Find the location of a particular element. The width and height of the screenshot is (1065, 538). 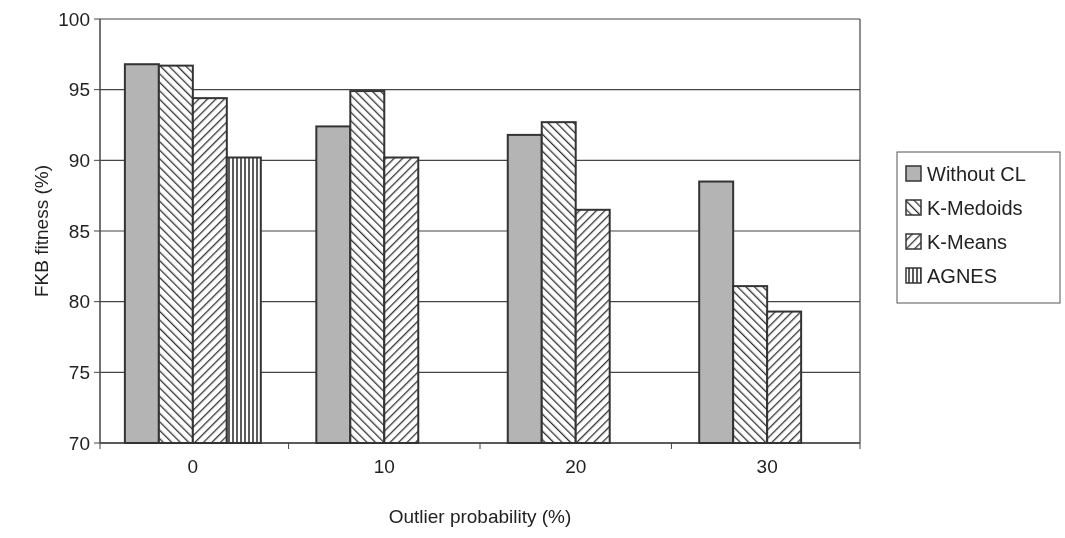

y-tick-label: 80 is located at coordinates (79, 302).